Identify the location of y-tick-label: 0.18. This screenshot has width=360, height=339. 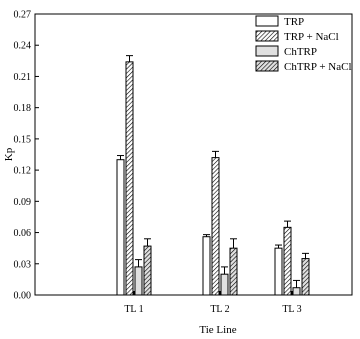
(23, 108).